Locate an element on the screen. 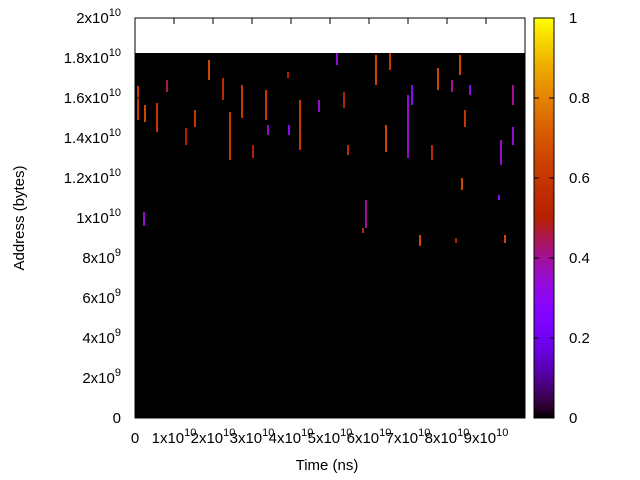  y-tick-label-base: 8x10 is located at coordinates (98, 258).